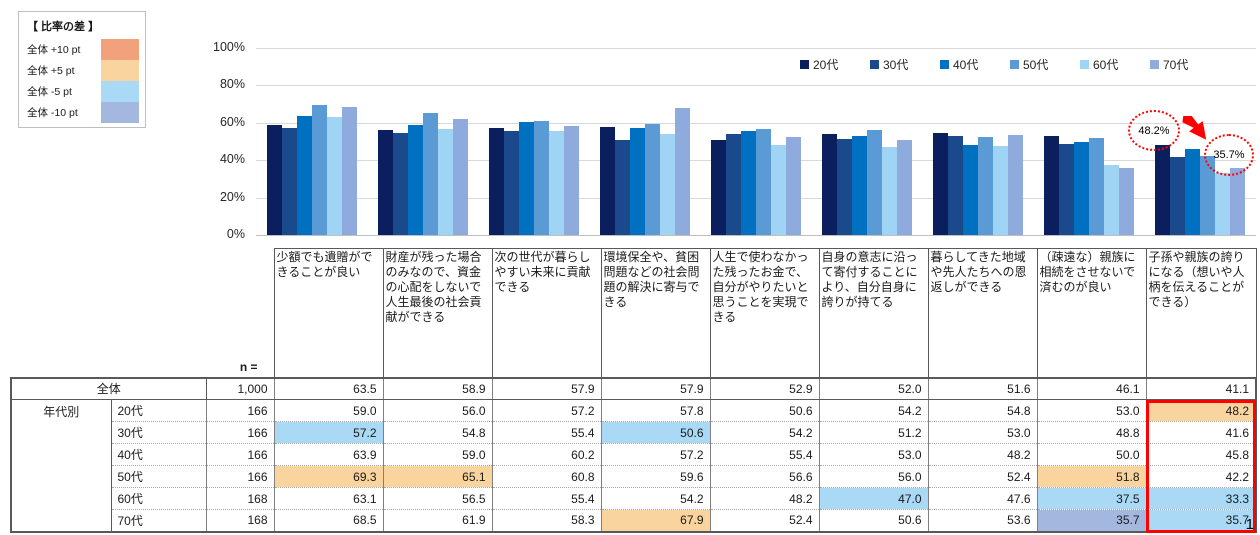 Image resolution: width=1260 pixels, height=535 pixels. Describe the element at coordinates (873, 388) in the screenshot. I see `table-cell: 52.0` at that location.